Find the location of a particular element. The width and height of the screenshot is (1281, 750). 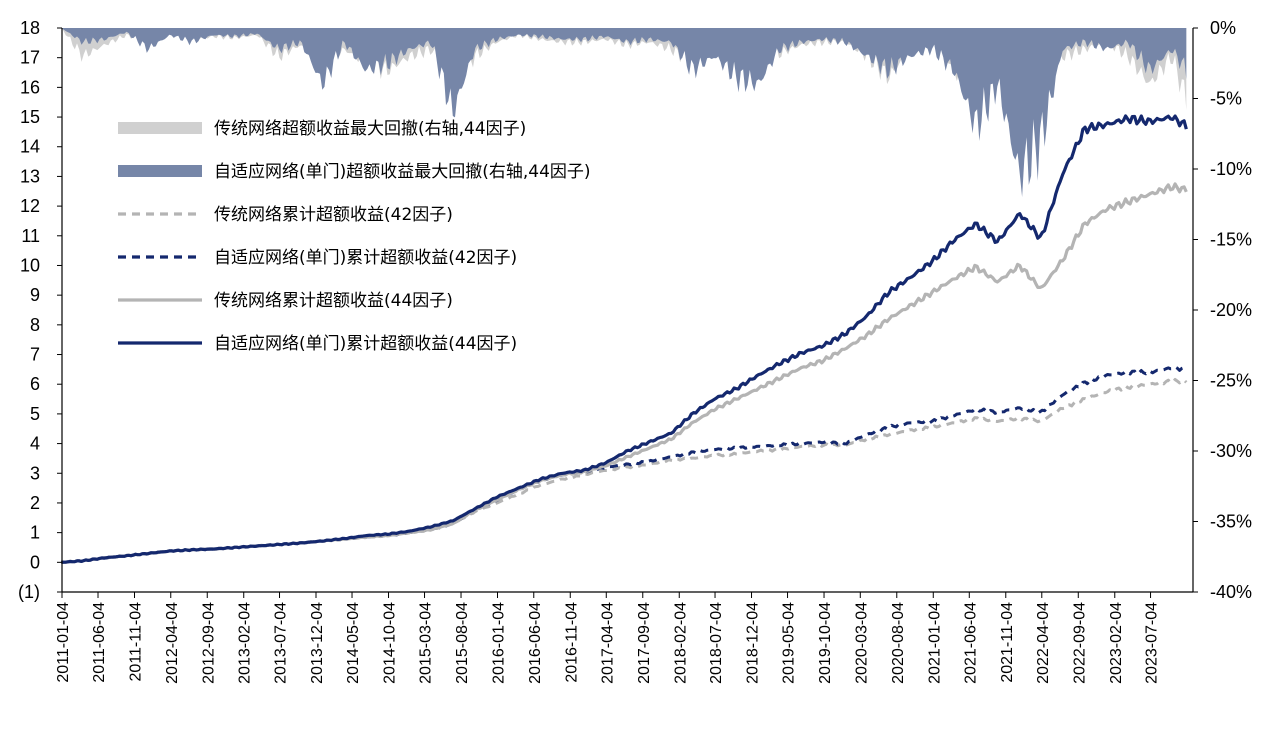

y-right-tick-label: -15% is located at coordinates (1231, 240).